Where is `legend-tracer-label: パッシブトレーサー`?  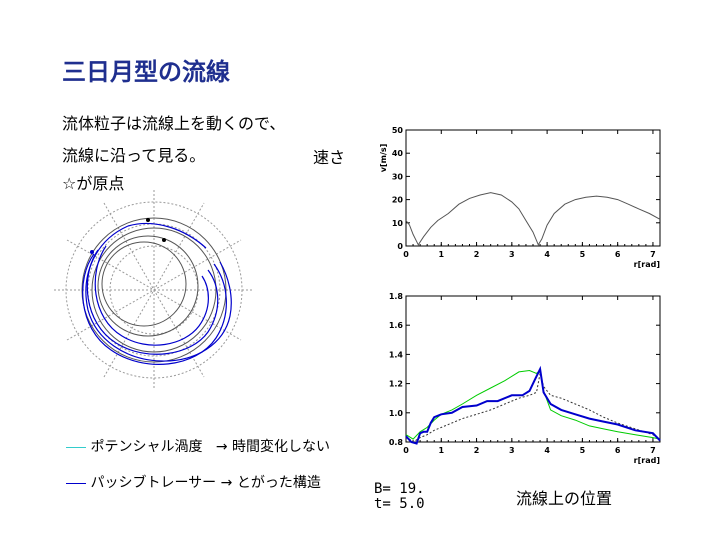 legend-tracer-label: パッシブトレーサー is located at coordinates (153, 483).